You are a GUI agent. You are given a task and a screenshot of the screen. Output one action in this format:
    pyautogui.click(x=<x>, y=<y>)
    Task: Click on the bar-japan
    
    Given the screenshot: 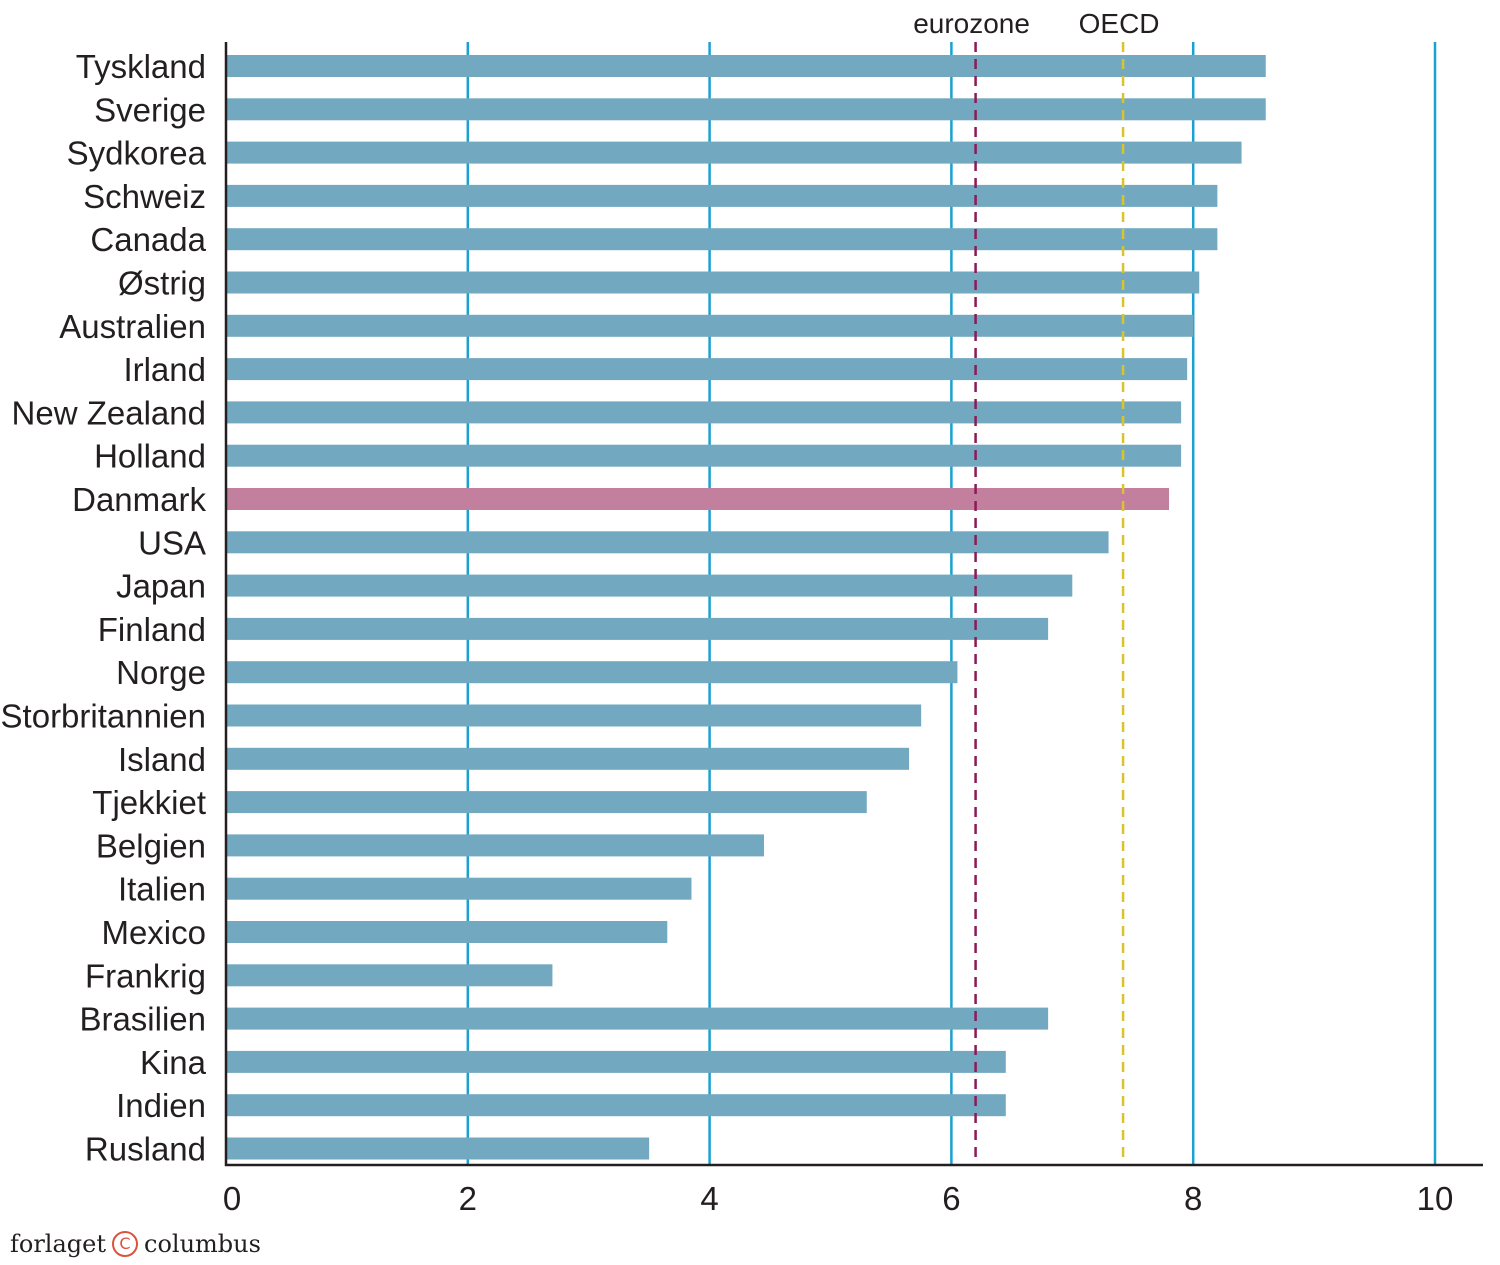 What is the action you would take?
    pyautogui.click(x=649, y=585)
    